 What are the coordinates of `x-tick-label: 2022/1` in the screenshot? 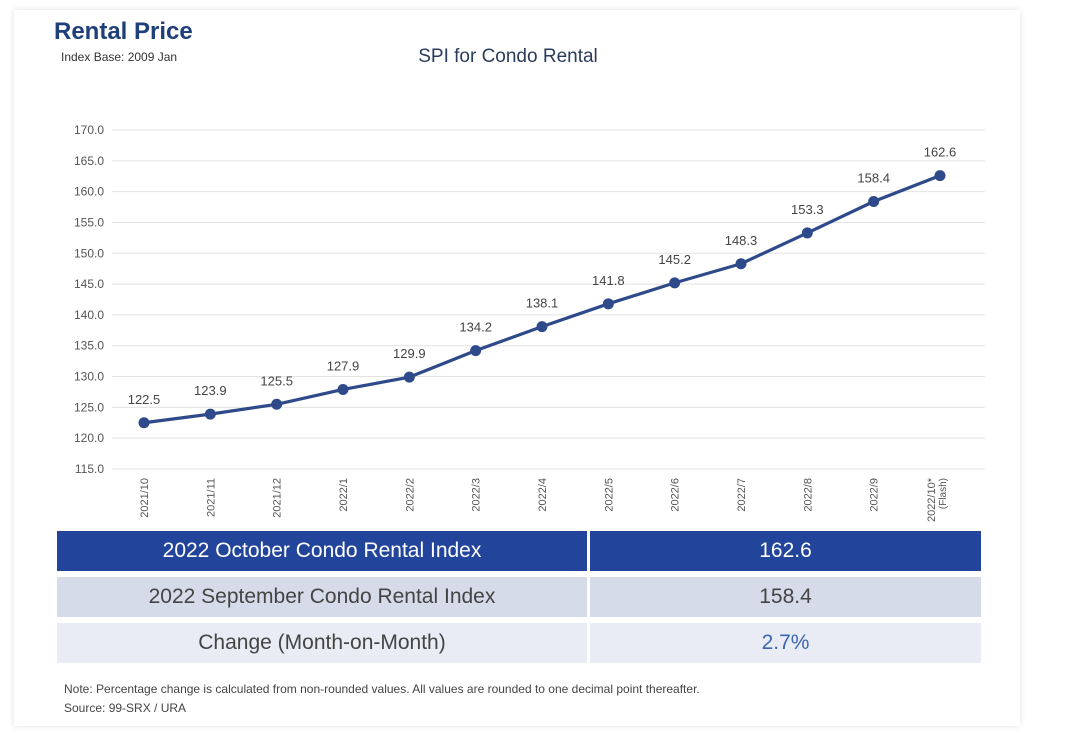 It's located at (344, 495).